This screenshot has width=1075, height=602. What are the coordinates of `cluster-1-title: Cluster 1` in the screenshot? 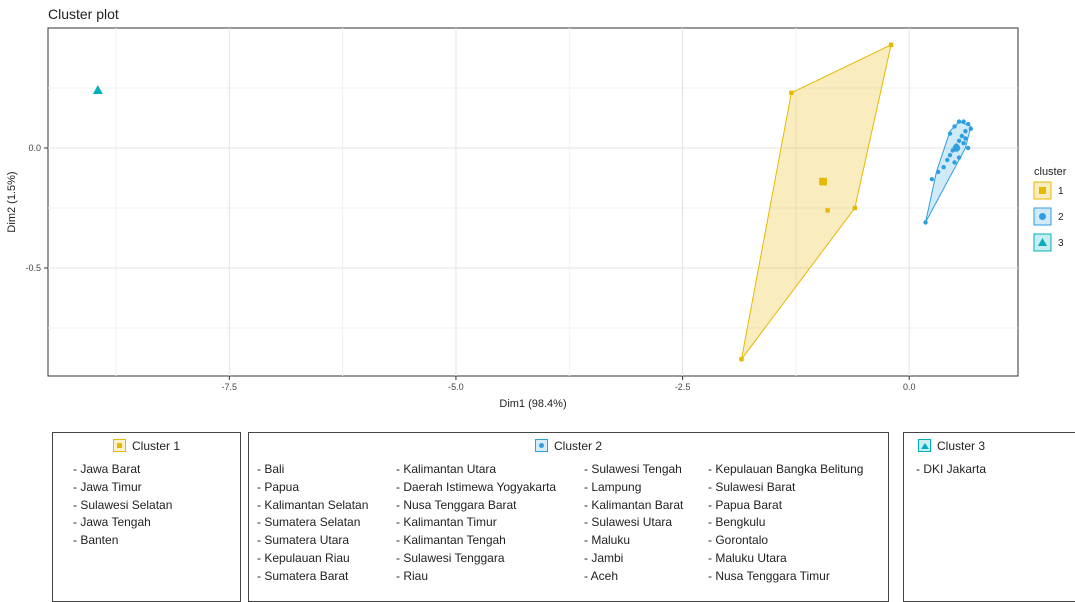 It's located at (156, 446).